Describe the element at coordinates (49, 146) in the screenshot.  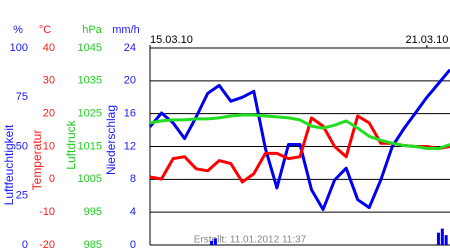
I see `y-tick-label: 10` at that location.